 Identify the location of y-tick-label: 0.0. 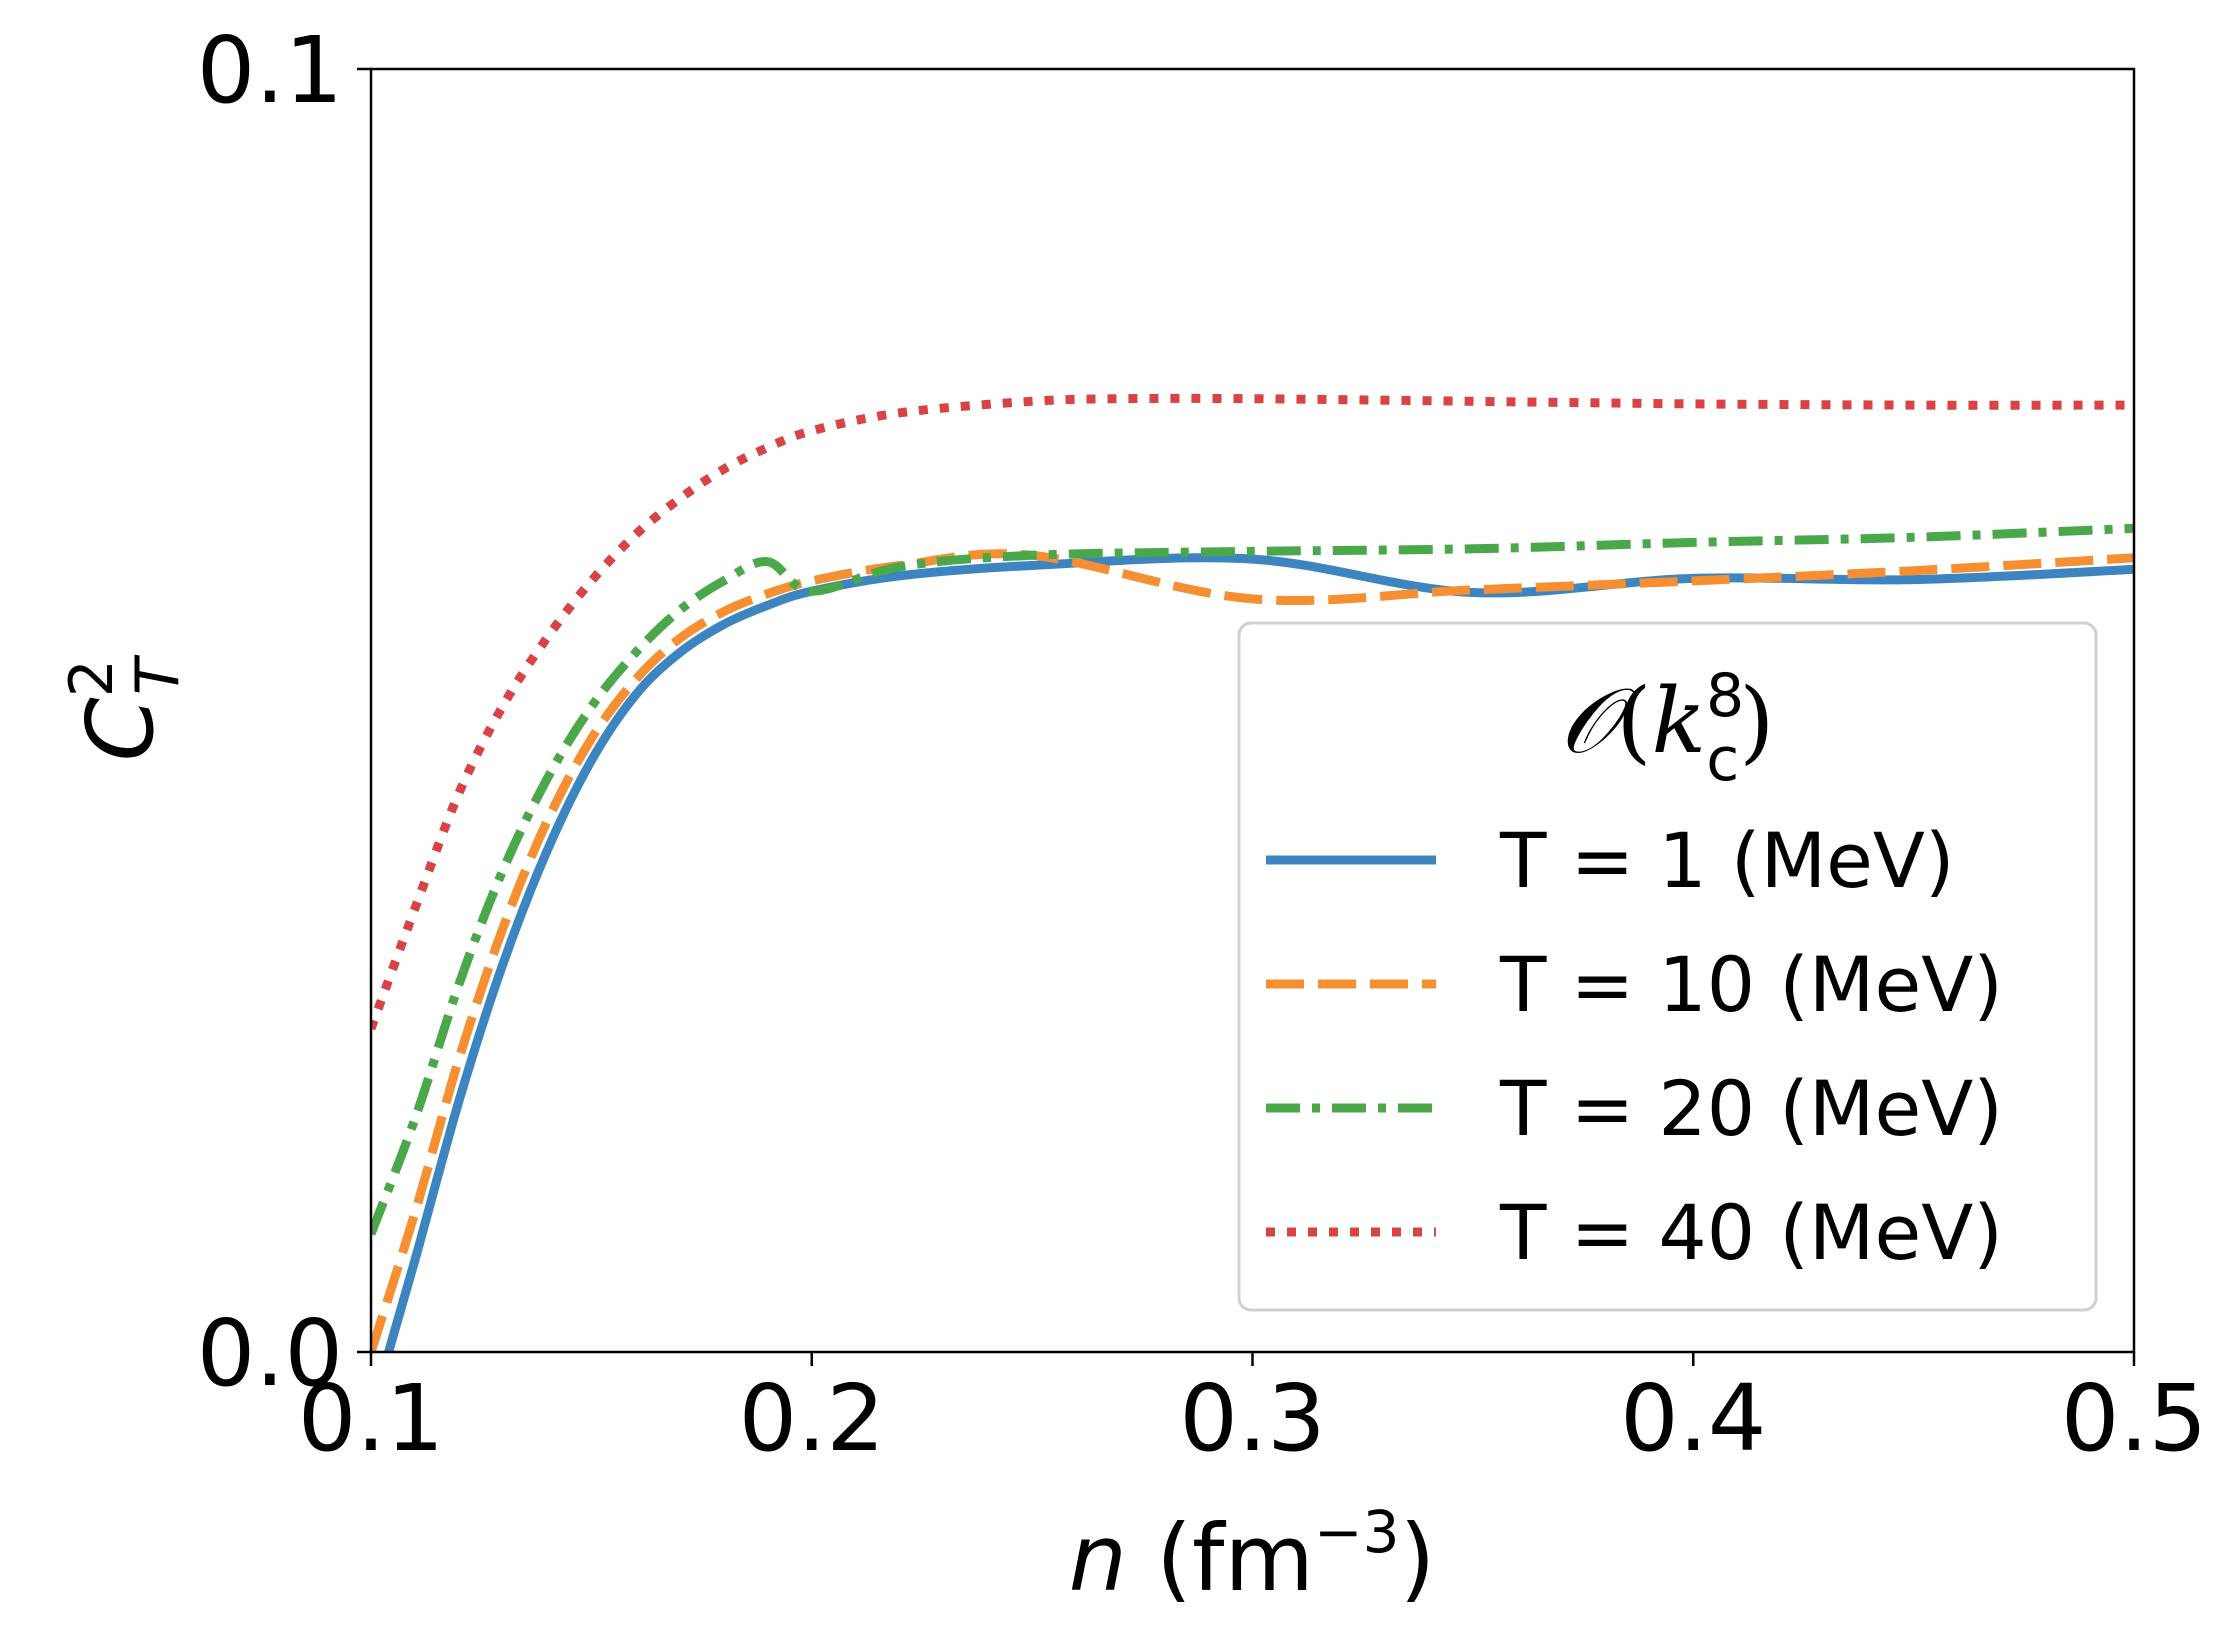
(270, 1353).